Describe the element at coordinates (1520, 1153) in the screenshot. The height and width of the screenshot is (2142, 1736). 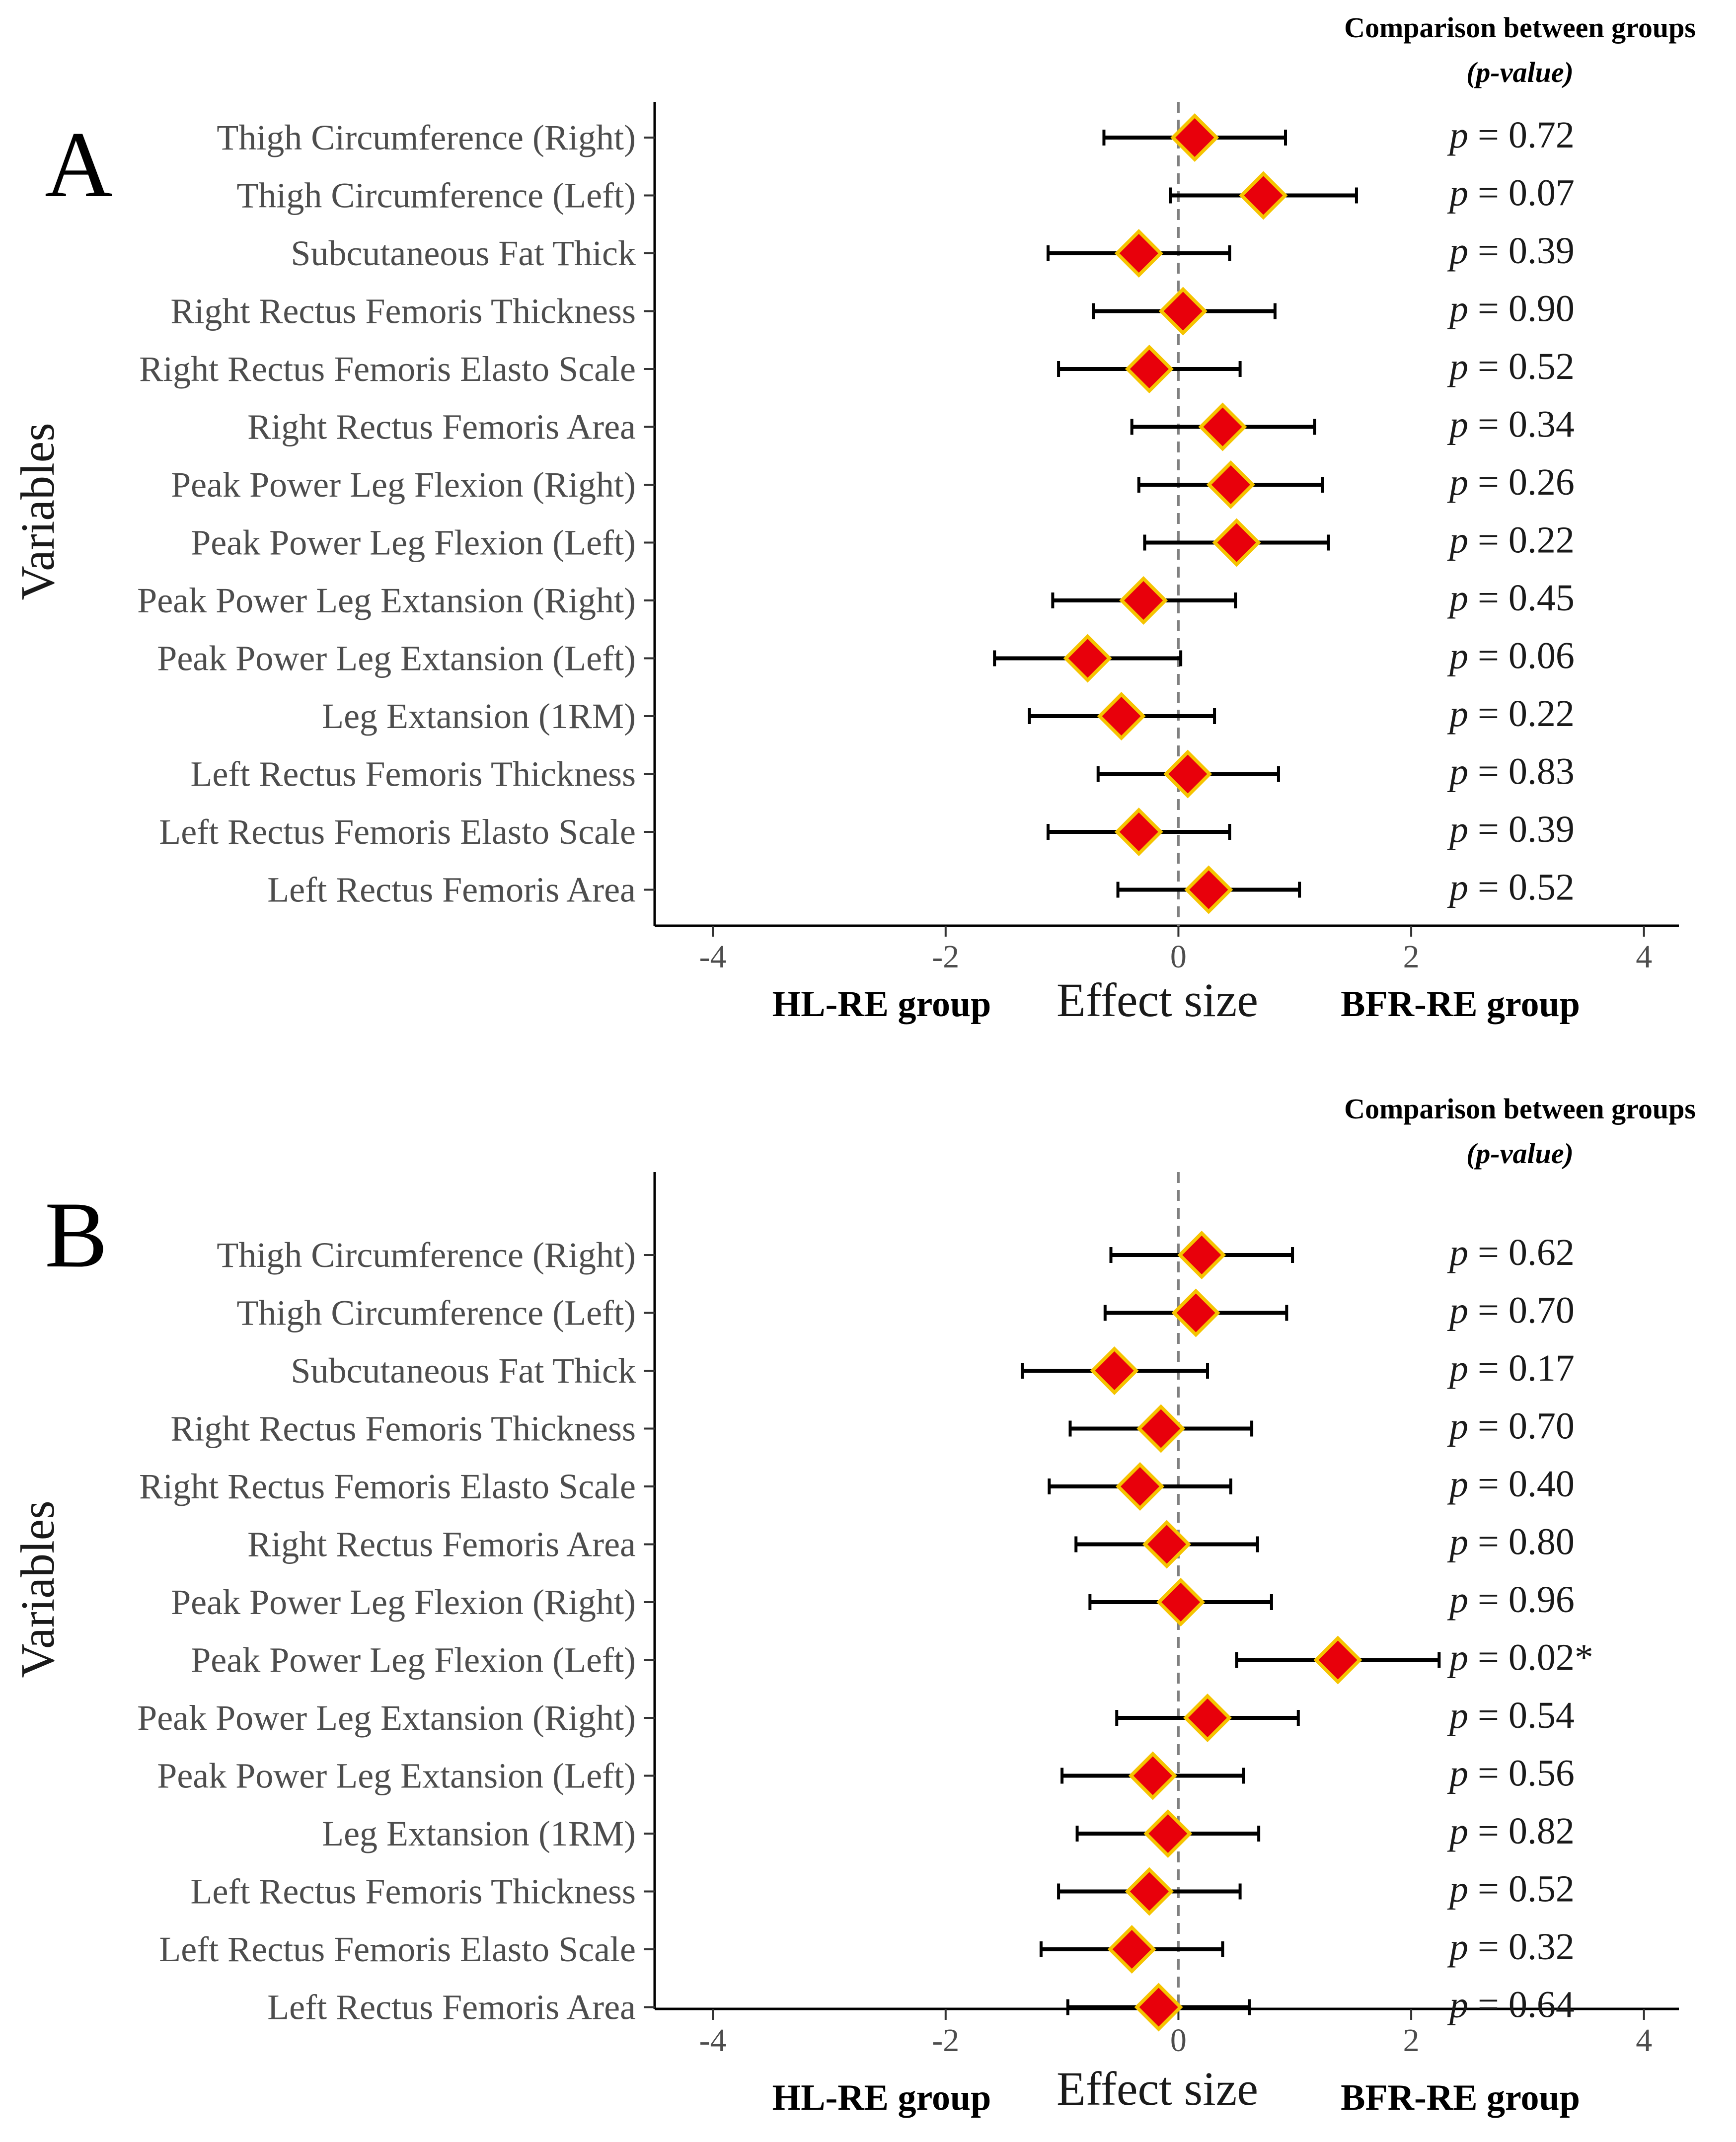
I see `pvalue-header-subtitle: (p-value)` at that location.